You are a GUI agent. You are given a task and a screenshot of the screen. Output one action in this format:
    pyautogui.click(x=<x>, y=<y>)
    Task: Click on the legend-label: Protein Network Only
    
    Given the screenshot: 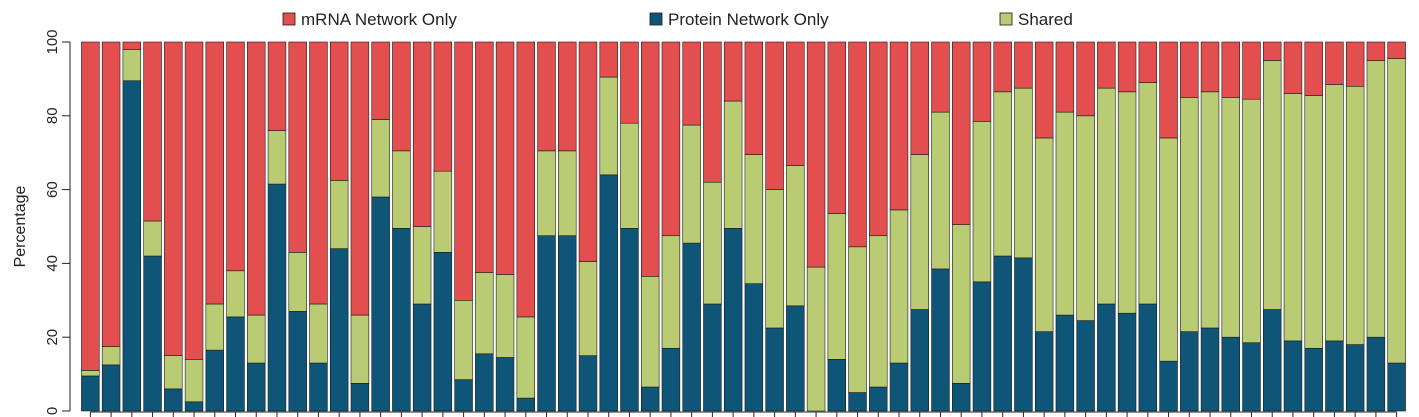 What is the action you would take?
    pyautogui.click(x=748, y=19)
    